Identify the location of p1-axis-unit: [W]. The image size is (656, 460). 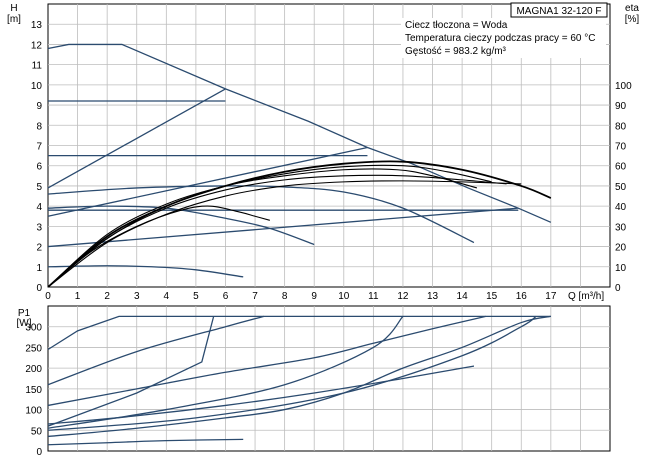
(24, 323).